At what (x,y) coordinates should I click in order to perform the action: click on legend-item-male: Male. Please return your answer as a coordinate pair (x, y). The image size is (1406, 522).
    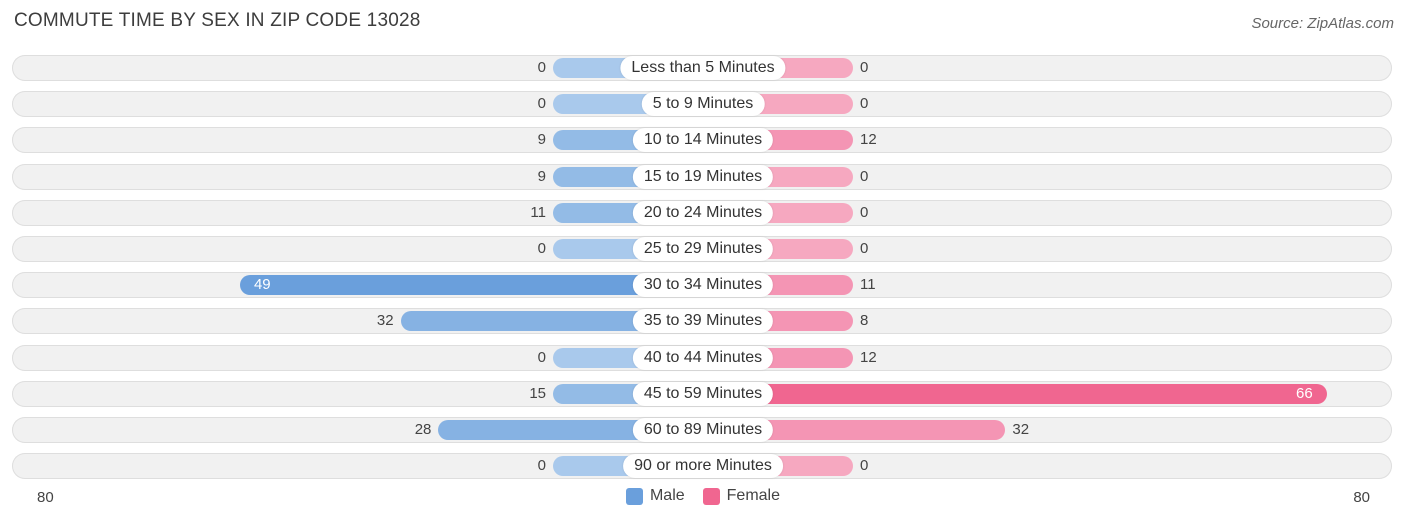
    Looking at the image, I should click on (655, 496).